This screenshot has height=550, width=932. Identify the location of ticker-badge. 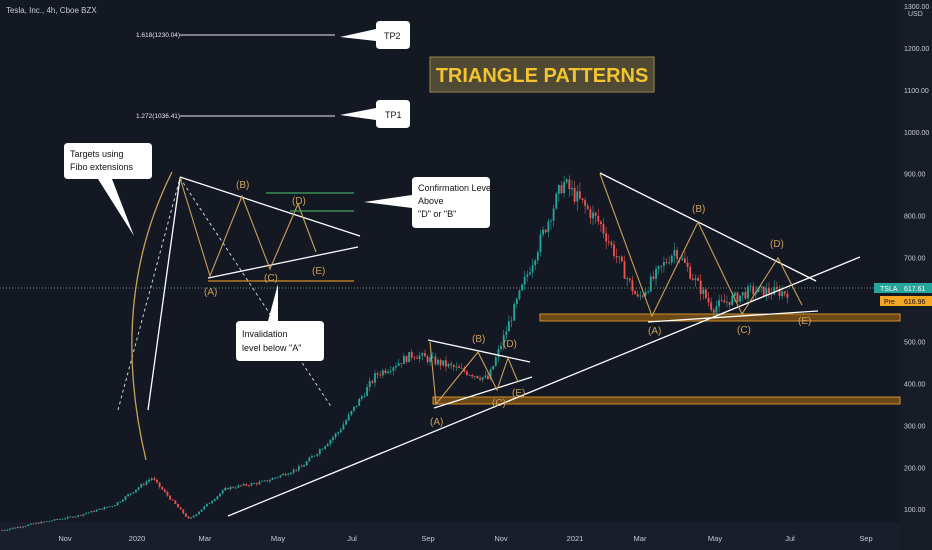
(887, 288).